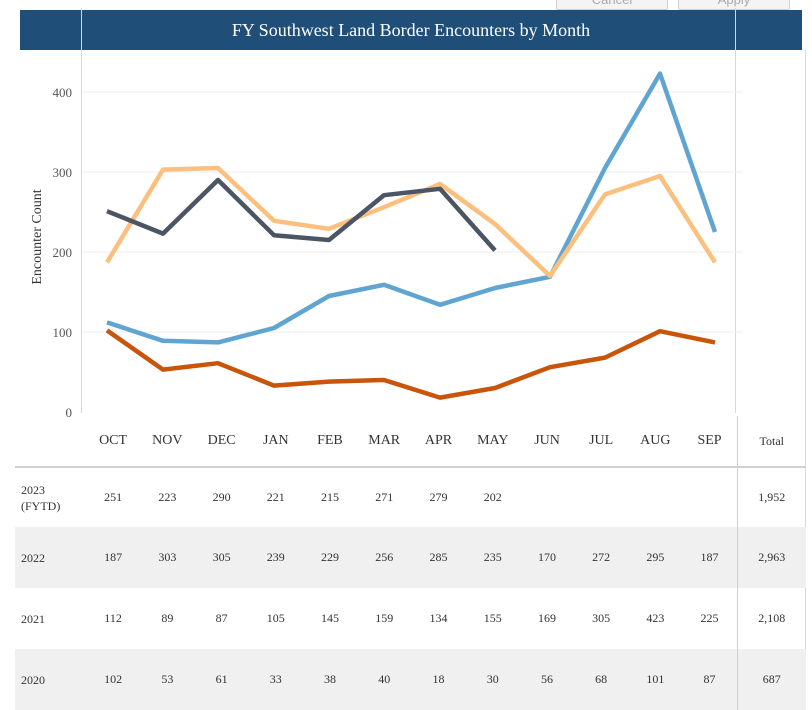 The image size is (812, 710). Describe the element at coordinates (771, 497) in the screenshot. I see `row-total: 1,952` at that location.